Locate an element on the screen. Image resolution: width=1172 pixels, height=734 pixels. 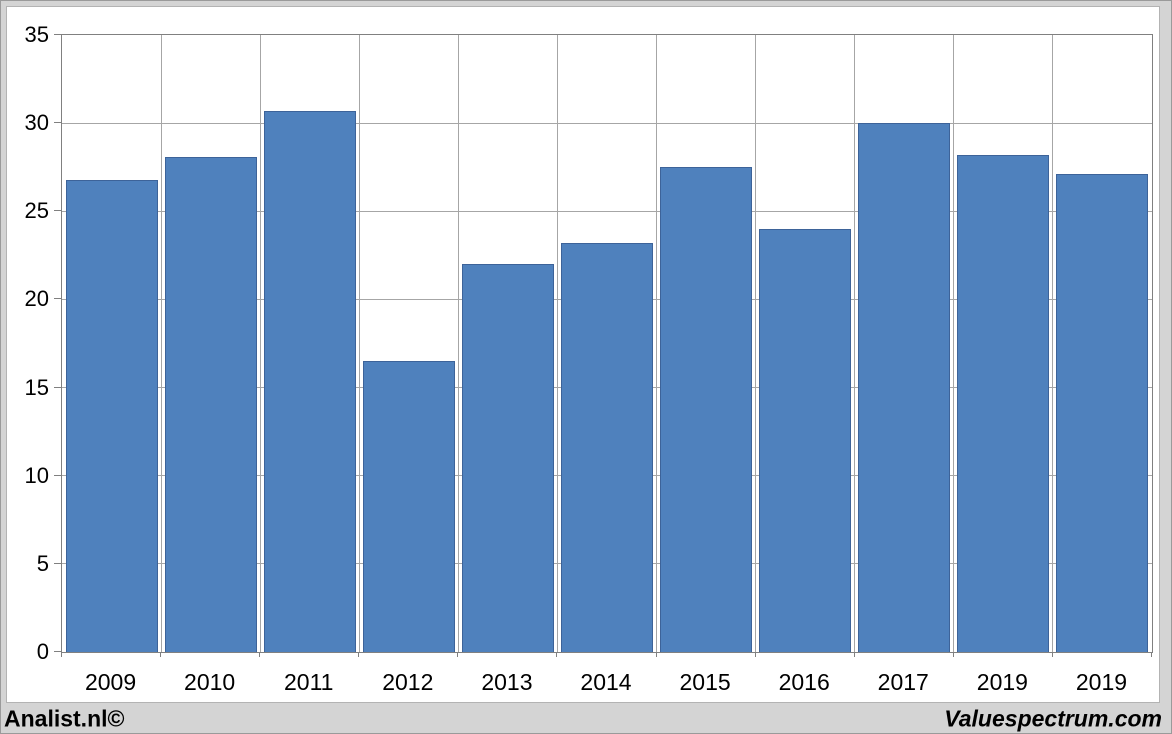
x-tick-label-9: 2019 is located at coordinates (1002, 682).